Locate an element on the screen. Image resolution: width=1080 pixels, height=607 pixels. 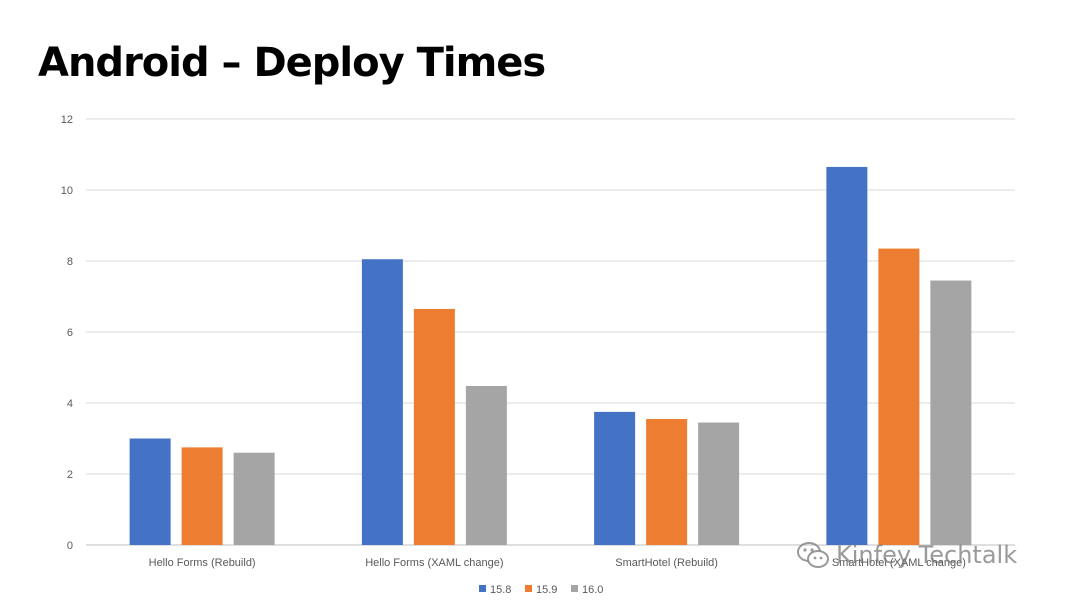
y-axis-ticks: 0 2 4 6 8 10 12 is located at coordinates (67, 333).